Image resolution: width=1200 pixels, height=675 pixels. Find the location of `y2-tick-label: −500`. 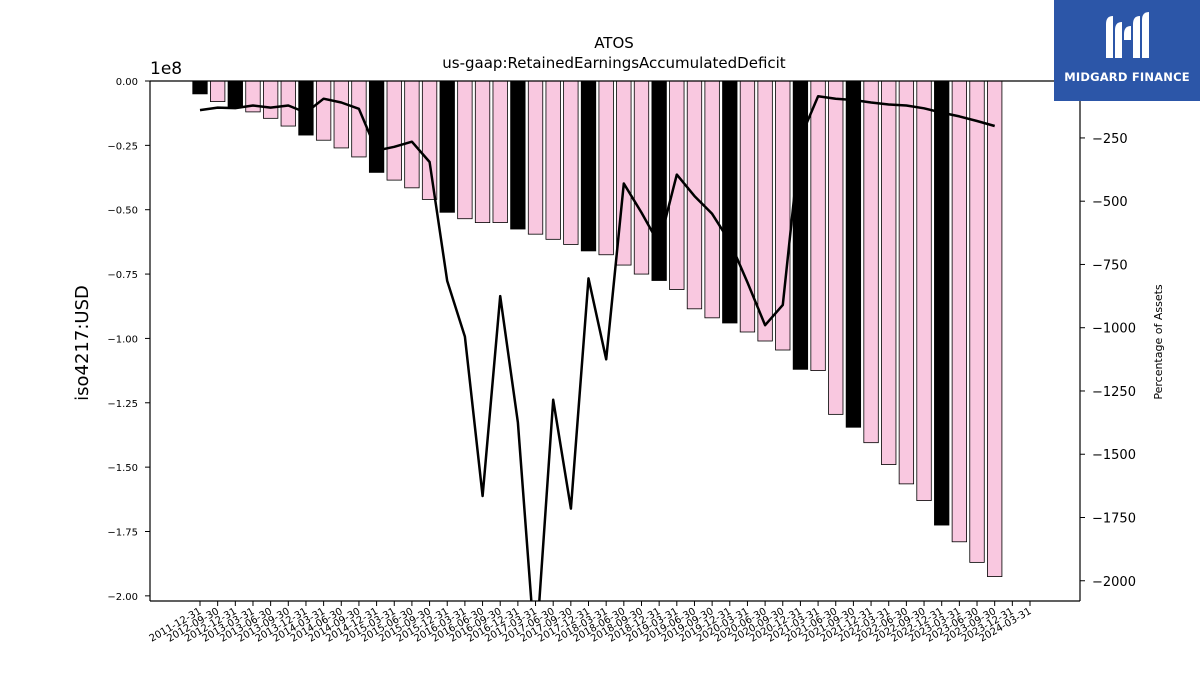

y2-tick-label: −500 is located at coordinates (1110, 202).